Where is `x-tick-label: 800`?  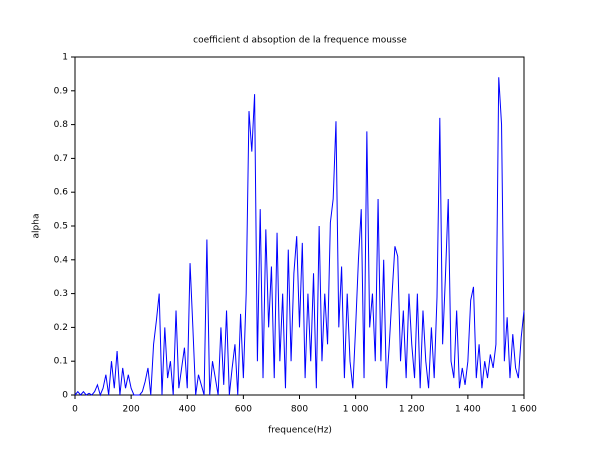
x-tick-label: 800 is located at coordinates (299, 410).